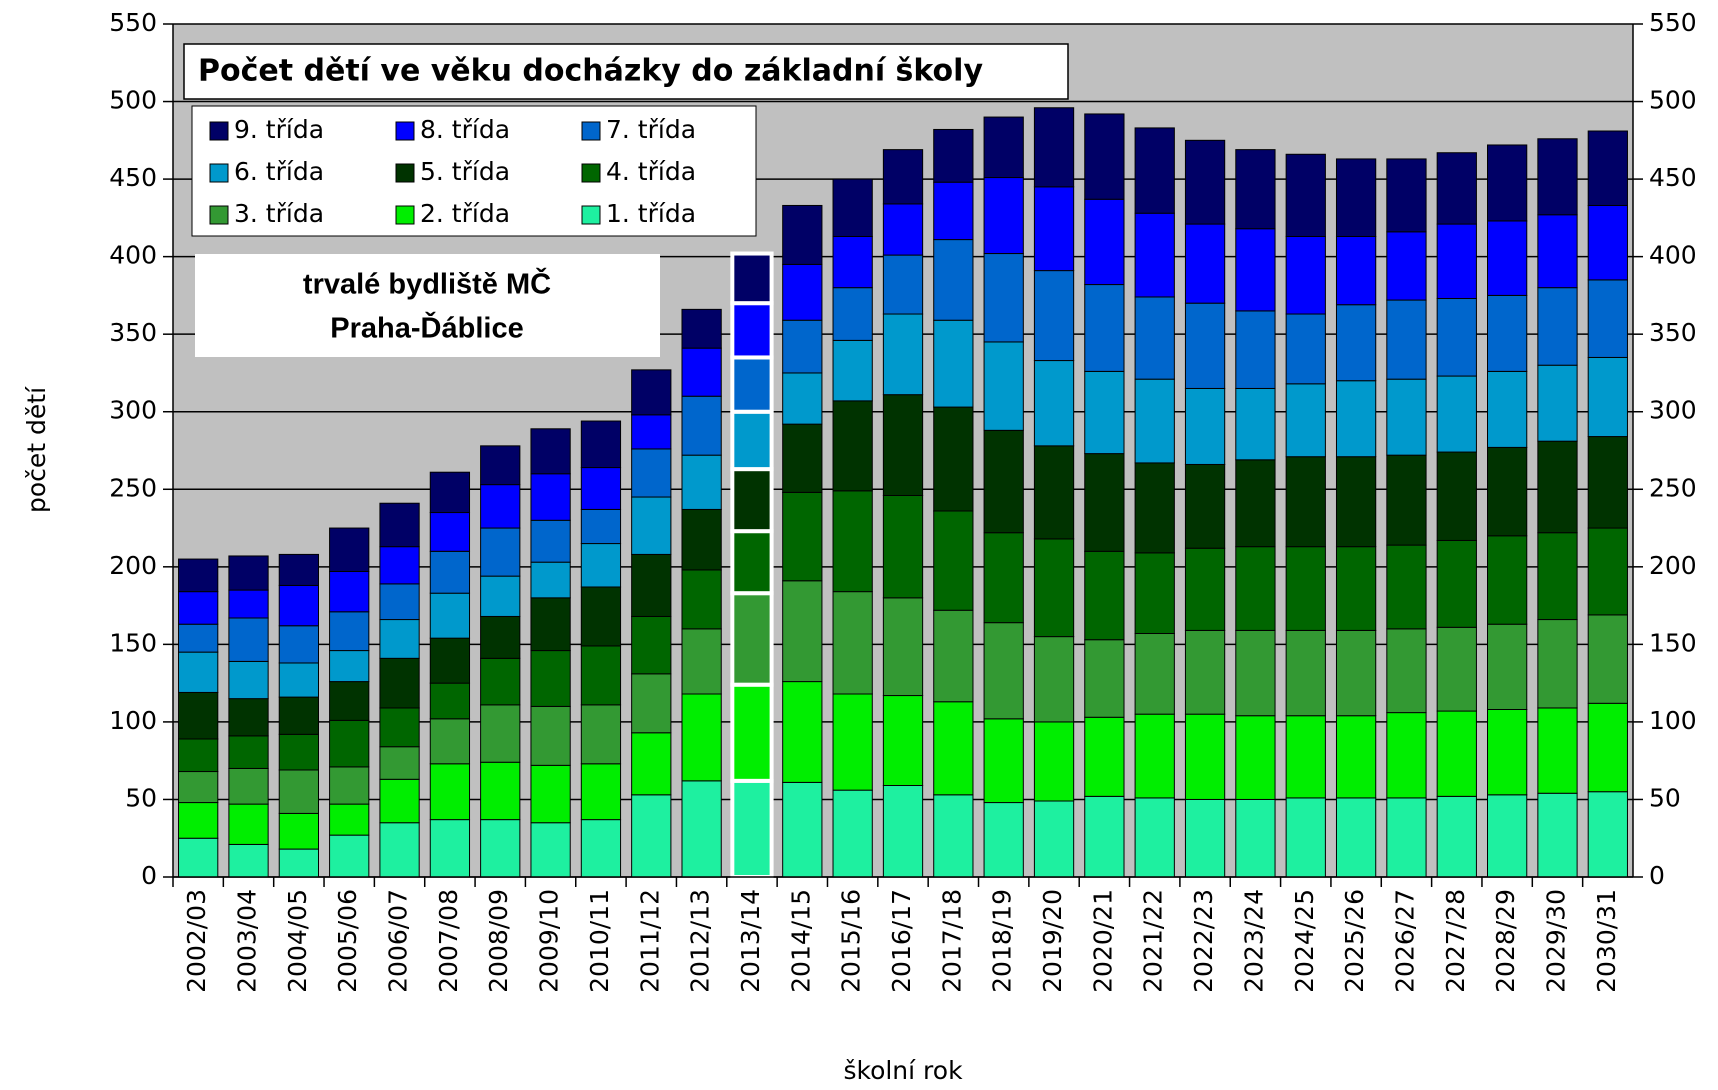 The height and width of the screenshot is (1090, 1718). What do you see at coordinates (398, 941) in the screenshot?
I see `x-tick-label: 2006/07` at bounding box center [398, 941].